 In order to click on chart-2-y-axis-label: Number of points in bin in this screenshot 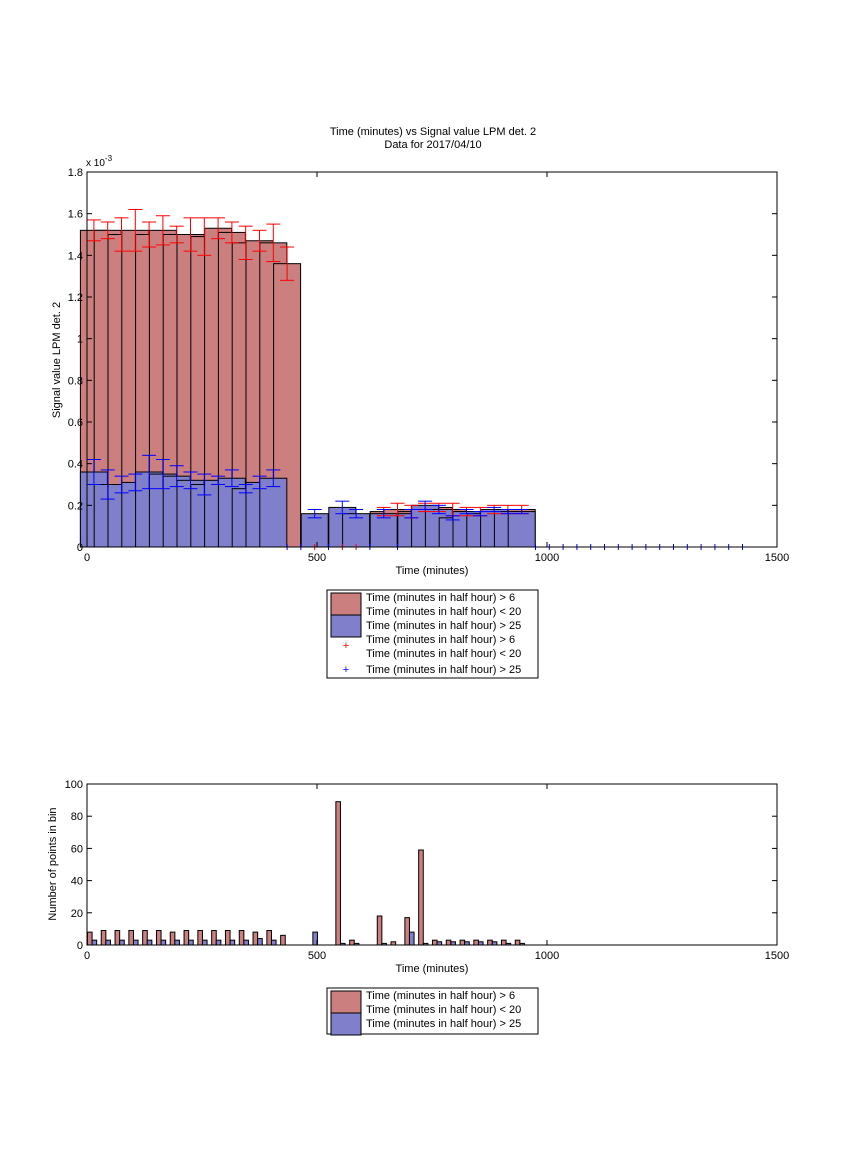, I will do `click(53, 863)`.